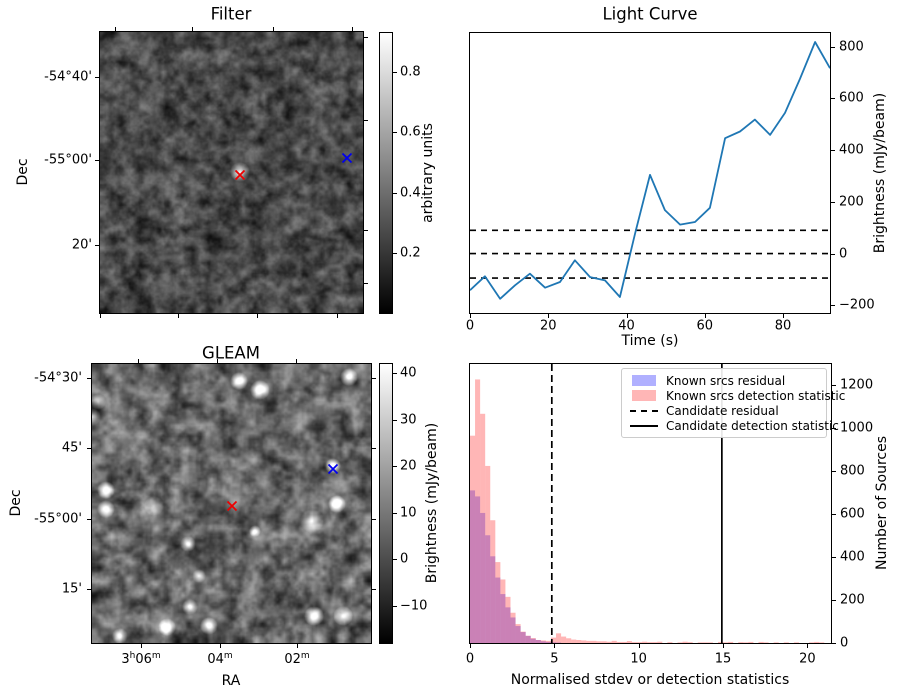 The height and width of the screenshot is (699, 907). I want to click on filter-candidate-x, so click(240, 173).